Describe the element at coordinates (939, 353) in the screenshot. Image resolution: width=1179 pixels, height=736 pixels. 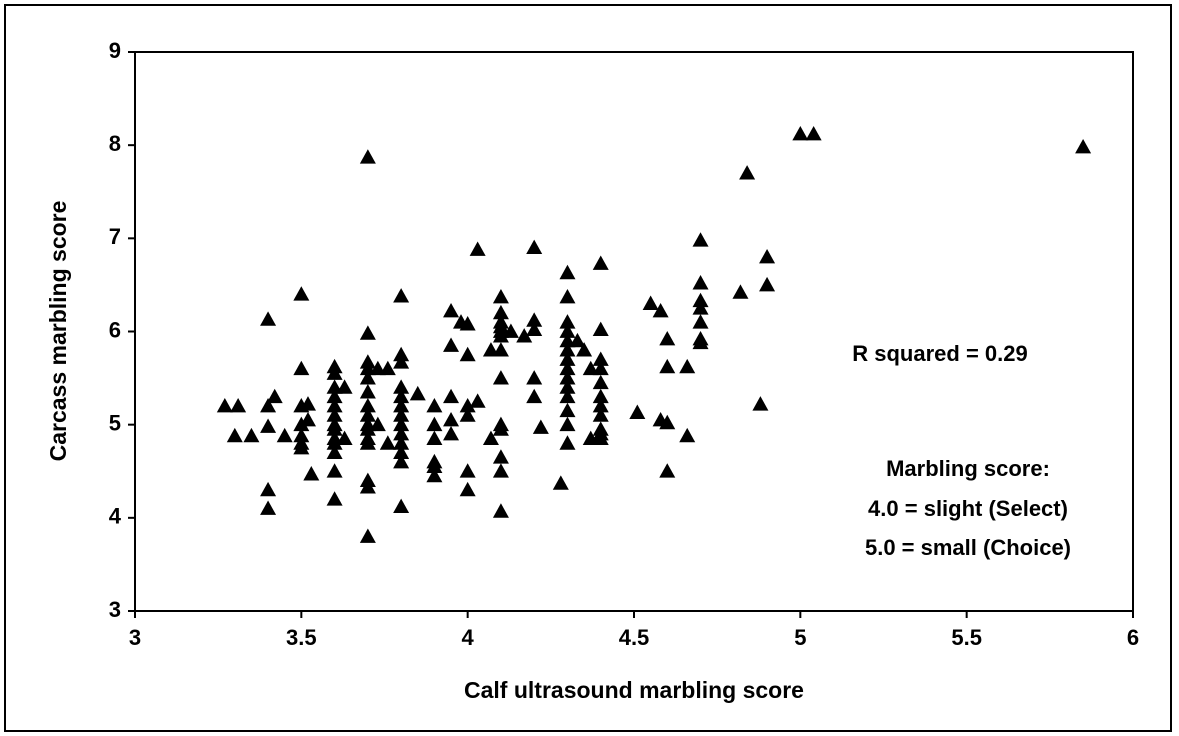
I see `annotation: R squared = 0.29` at that location.